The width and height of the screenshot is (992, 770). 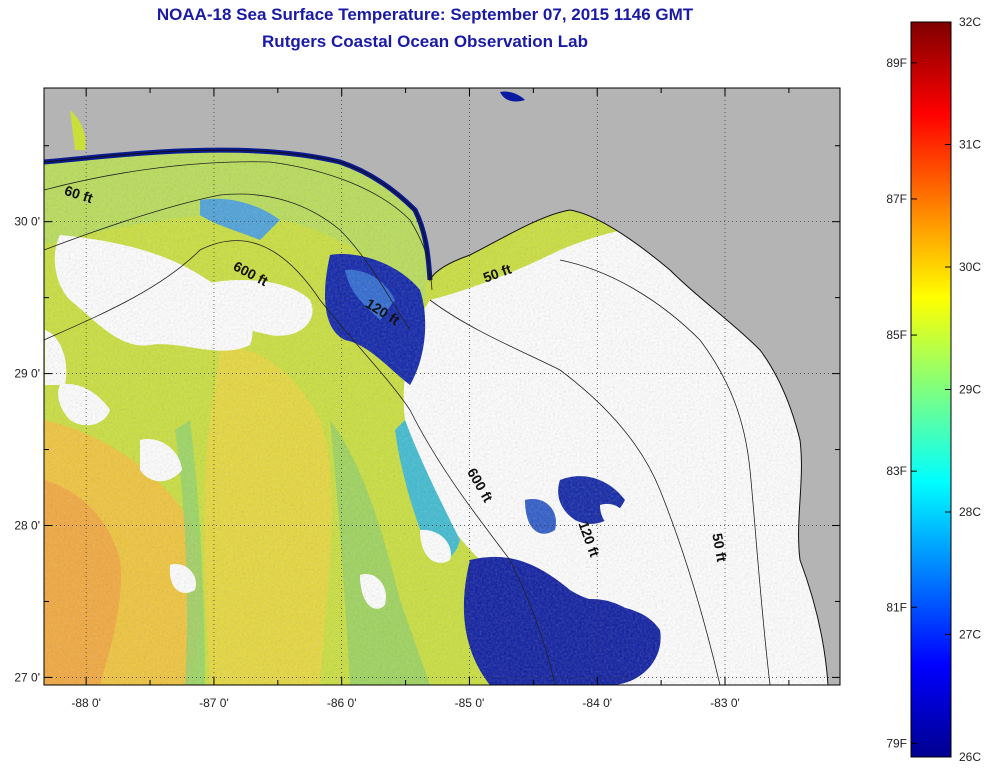 What do you see at coordinates (725, 703) in the screenshot?
I see `lon-tick-label: -83 0'` at bounding box center [725, 703].